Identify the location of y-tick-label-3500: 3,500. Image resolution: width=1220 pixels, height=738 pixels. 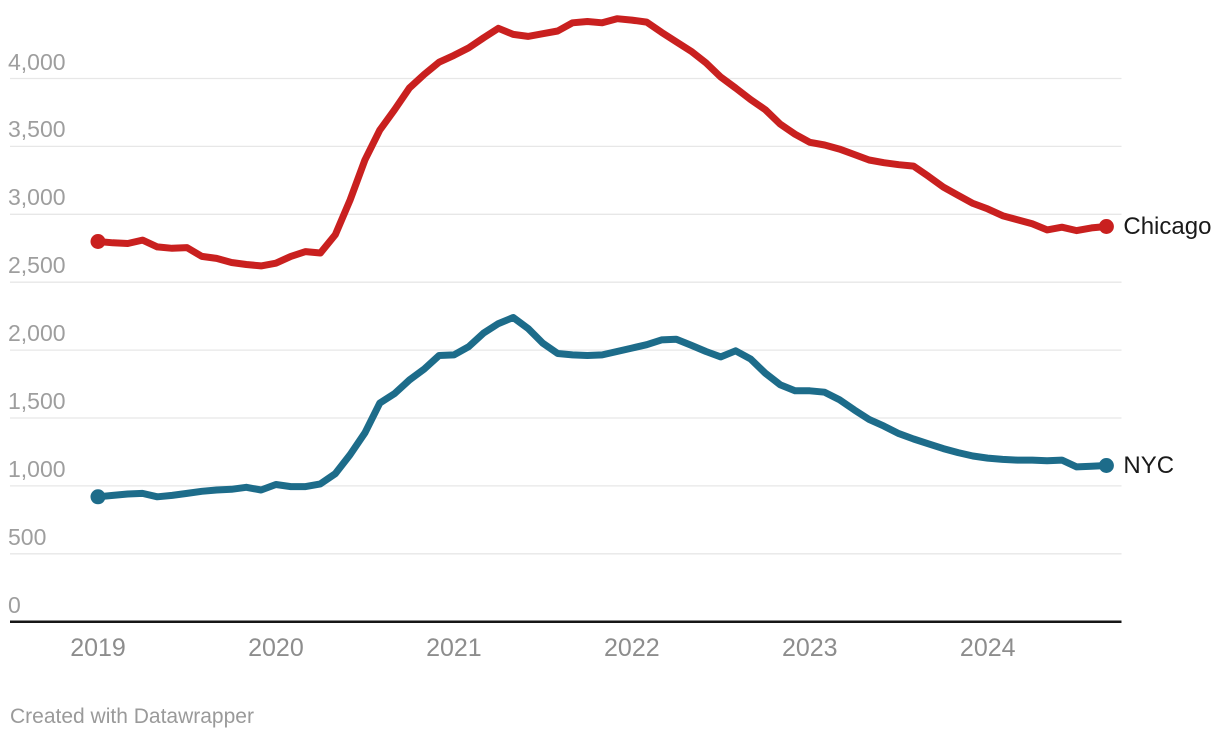
(37, 129).